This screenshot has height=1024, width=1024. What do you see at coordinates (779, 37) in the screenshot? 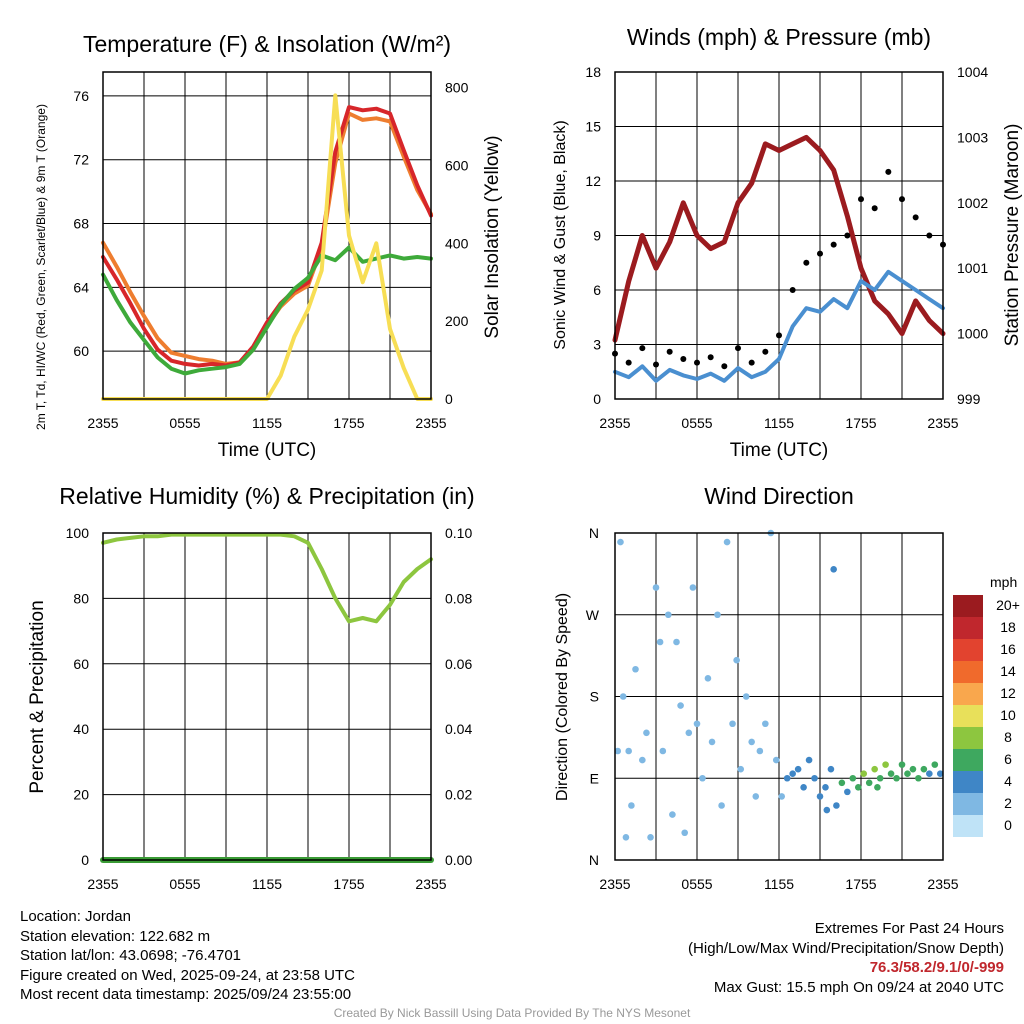
I see `chart-title: Winds (mph) & Pressure (mb)` at bounding box center [779, 37].